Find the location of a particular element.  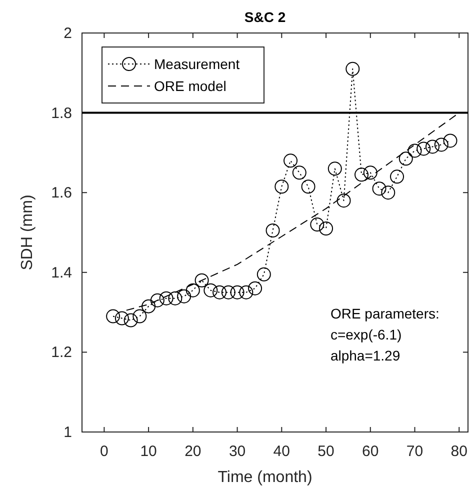

x-axis-title: Time (month) is located at coordinates (265, 477).